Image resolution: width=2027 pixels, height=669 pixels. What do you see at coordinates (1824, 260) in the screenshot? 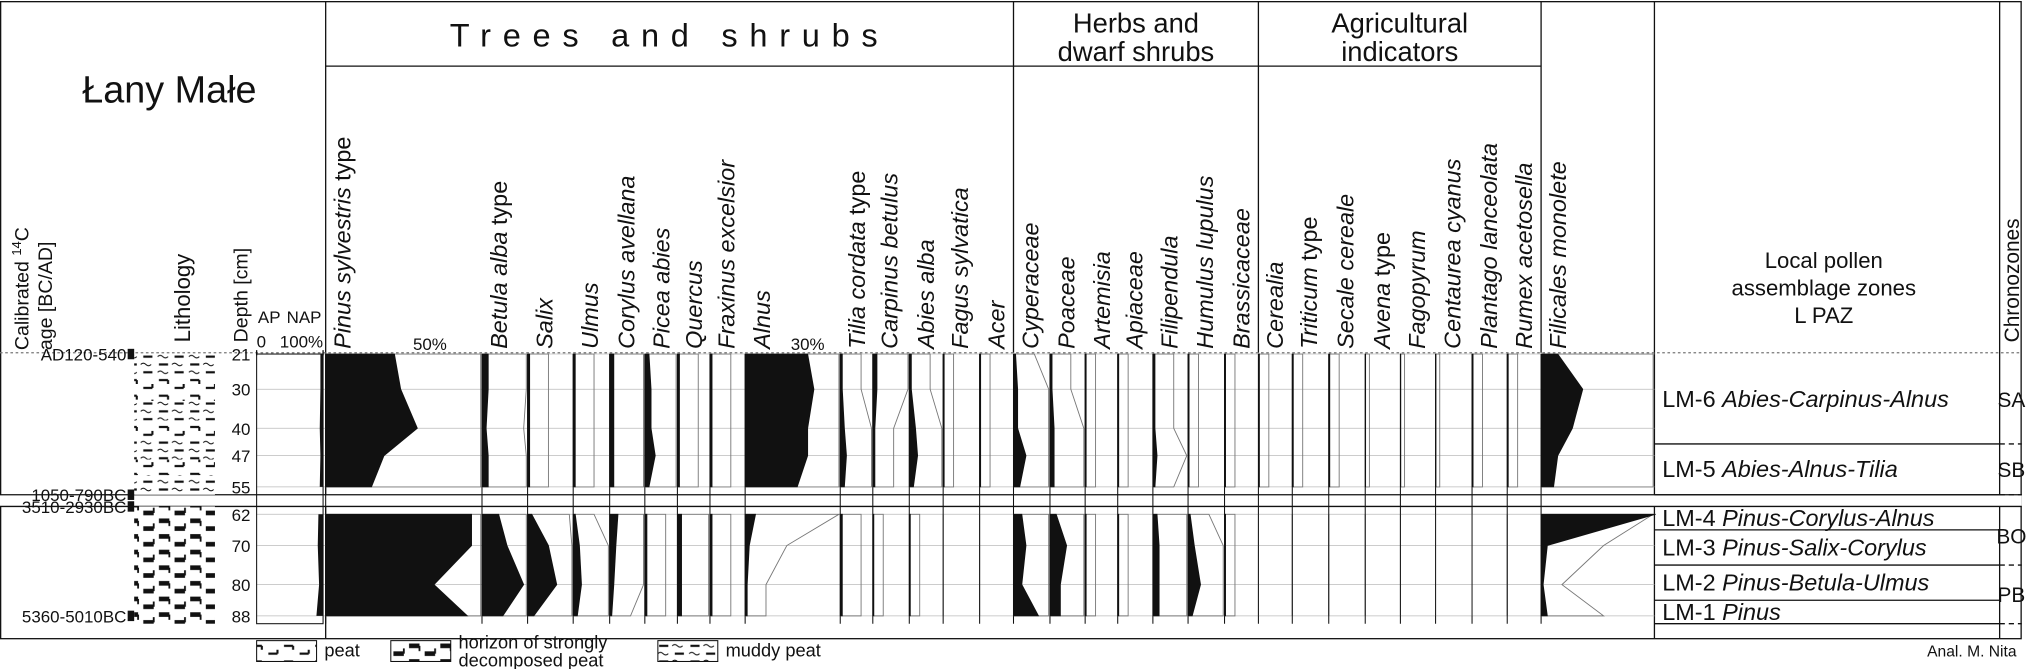
I see `header: Local pollen` at bounding box center [1824, 260].